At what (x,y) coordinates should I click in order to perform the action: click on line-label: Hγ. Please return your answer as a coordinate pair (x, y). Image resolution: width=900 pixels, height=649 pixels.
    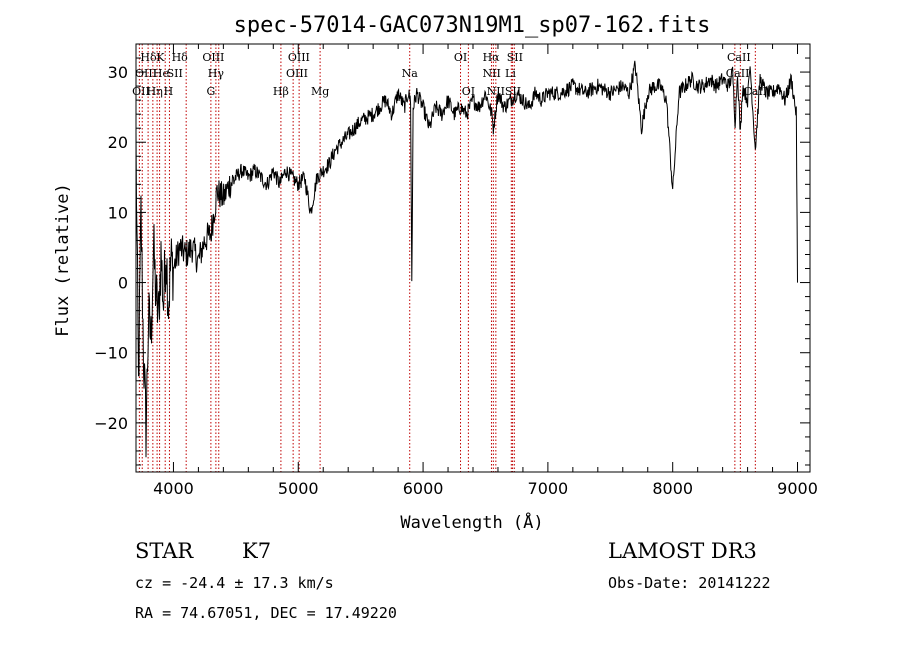
    Looking at the image, I should click on (216, 73).